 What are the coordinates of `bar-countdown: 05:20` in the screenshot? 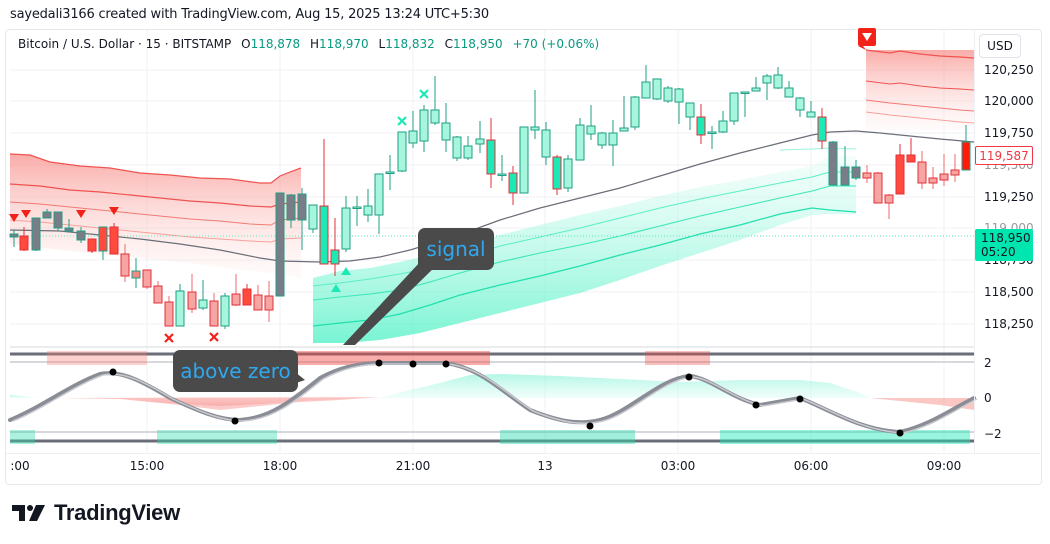 It's located at (998, 252).